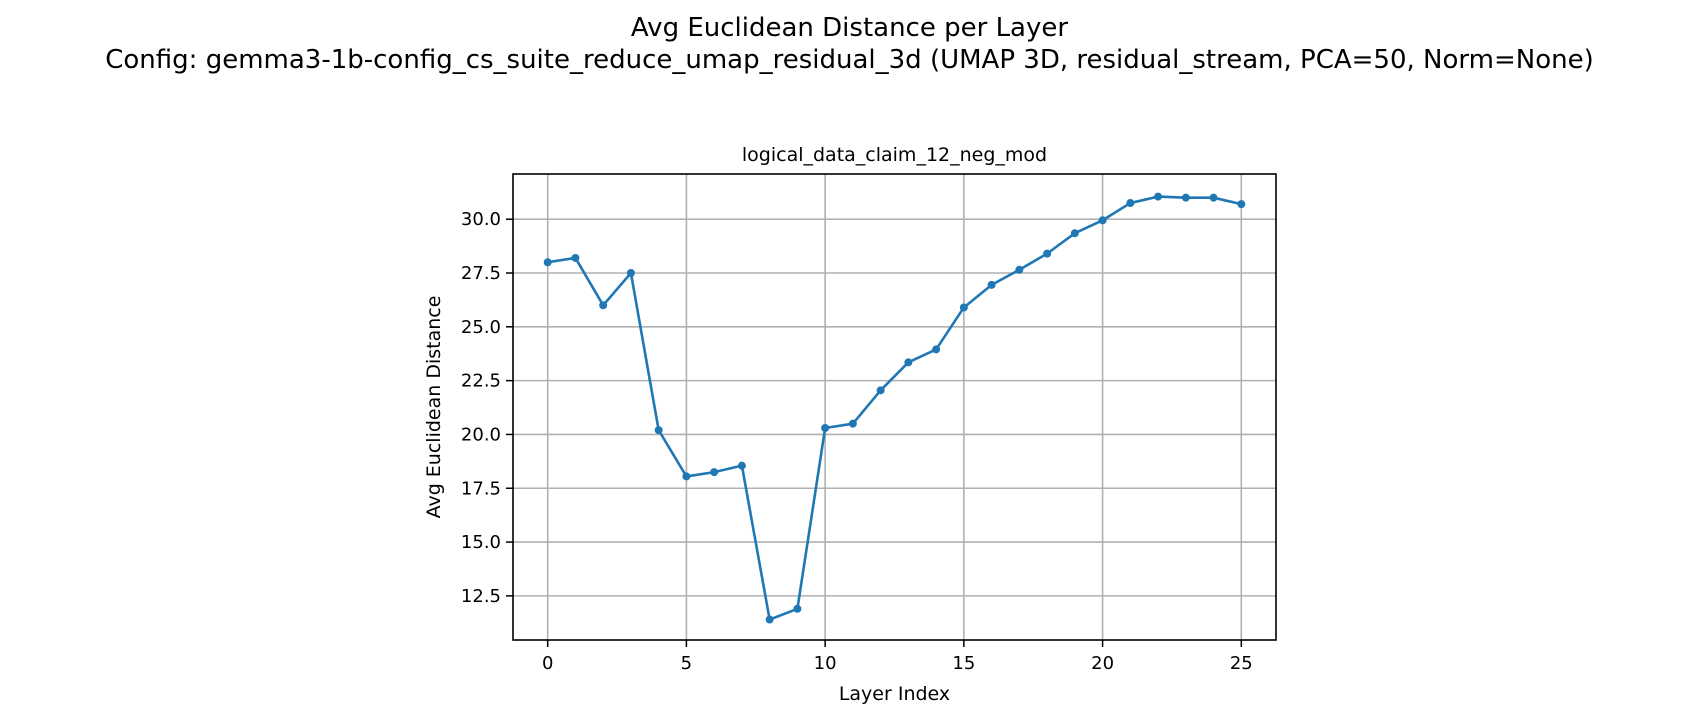  I want to click on y-axis-label: Avg Euclidean Distance, so click(434, 407).